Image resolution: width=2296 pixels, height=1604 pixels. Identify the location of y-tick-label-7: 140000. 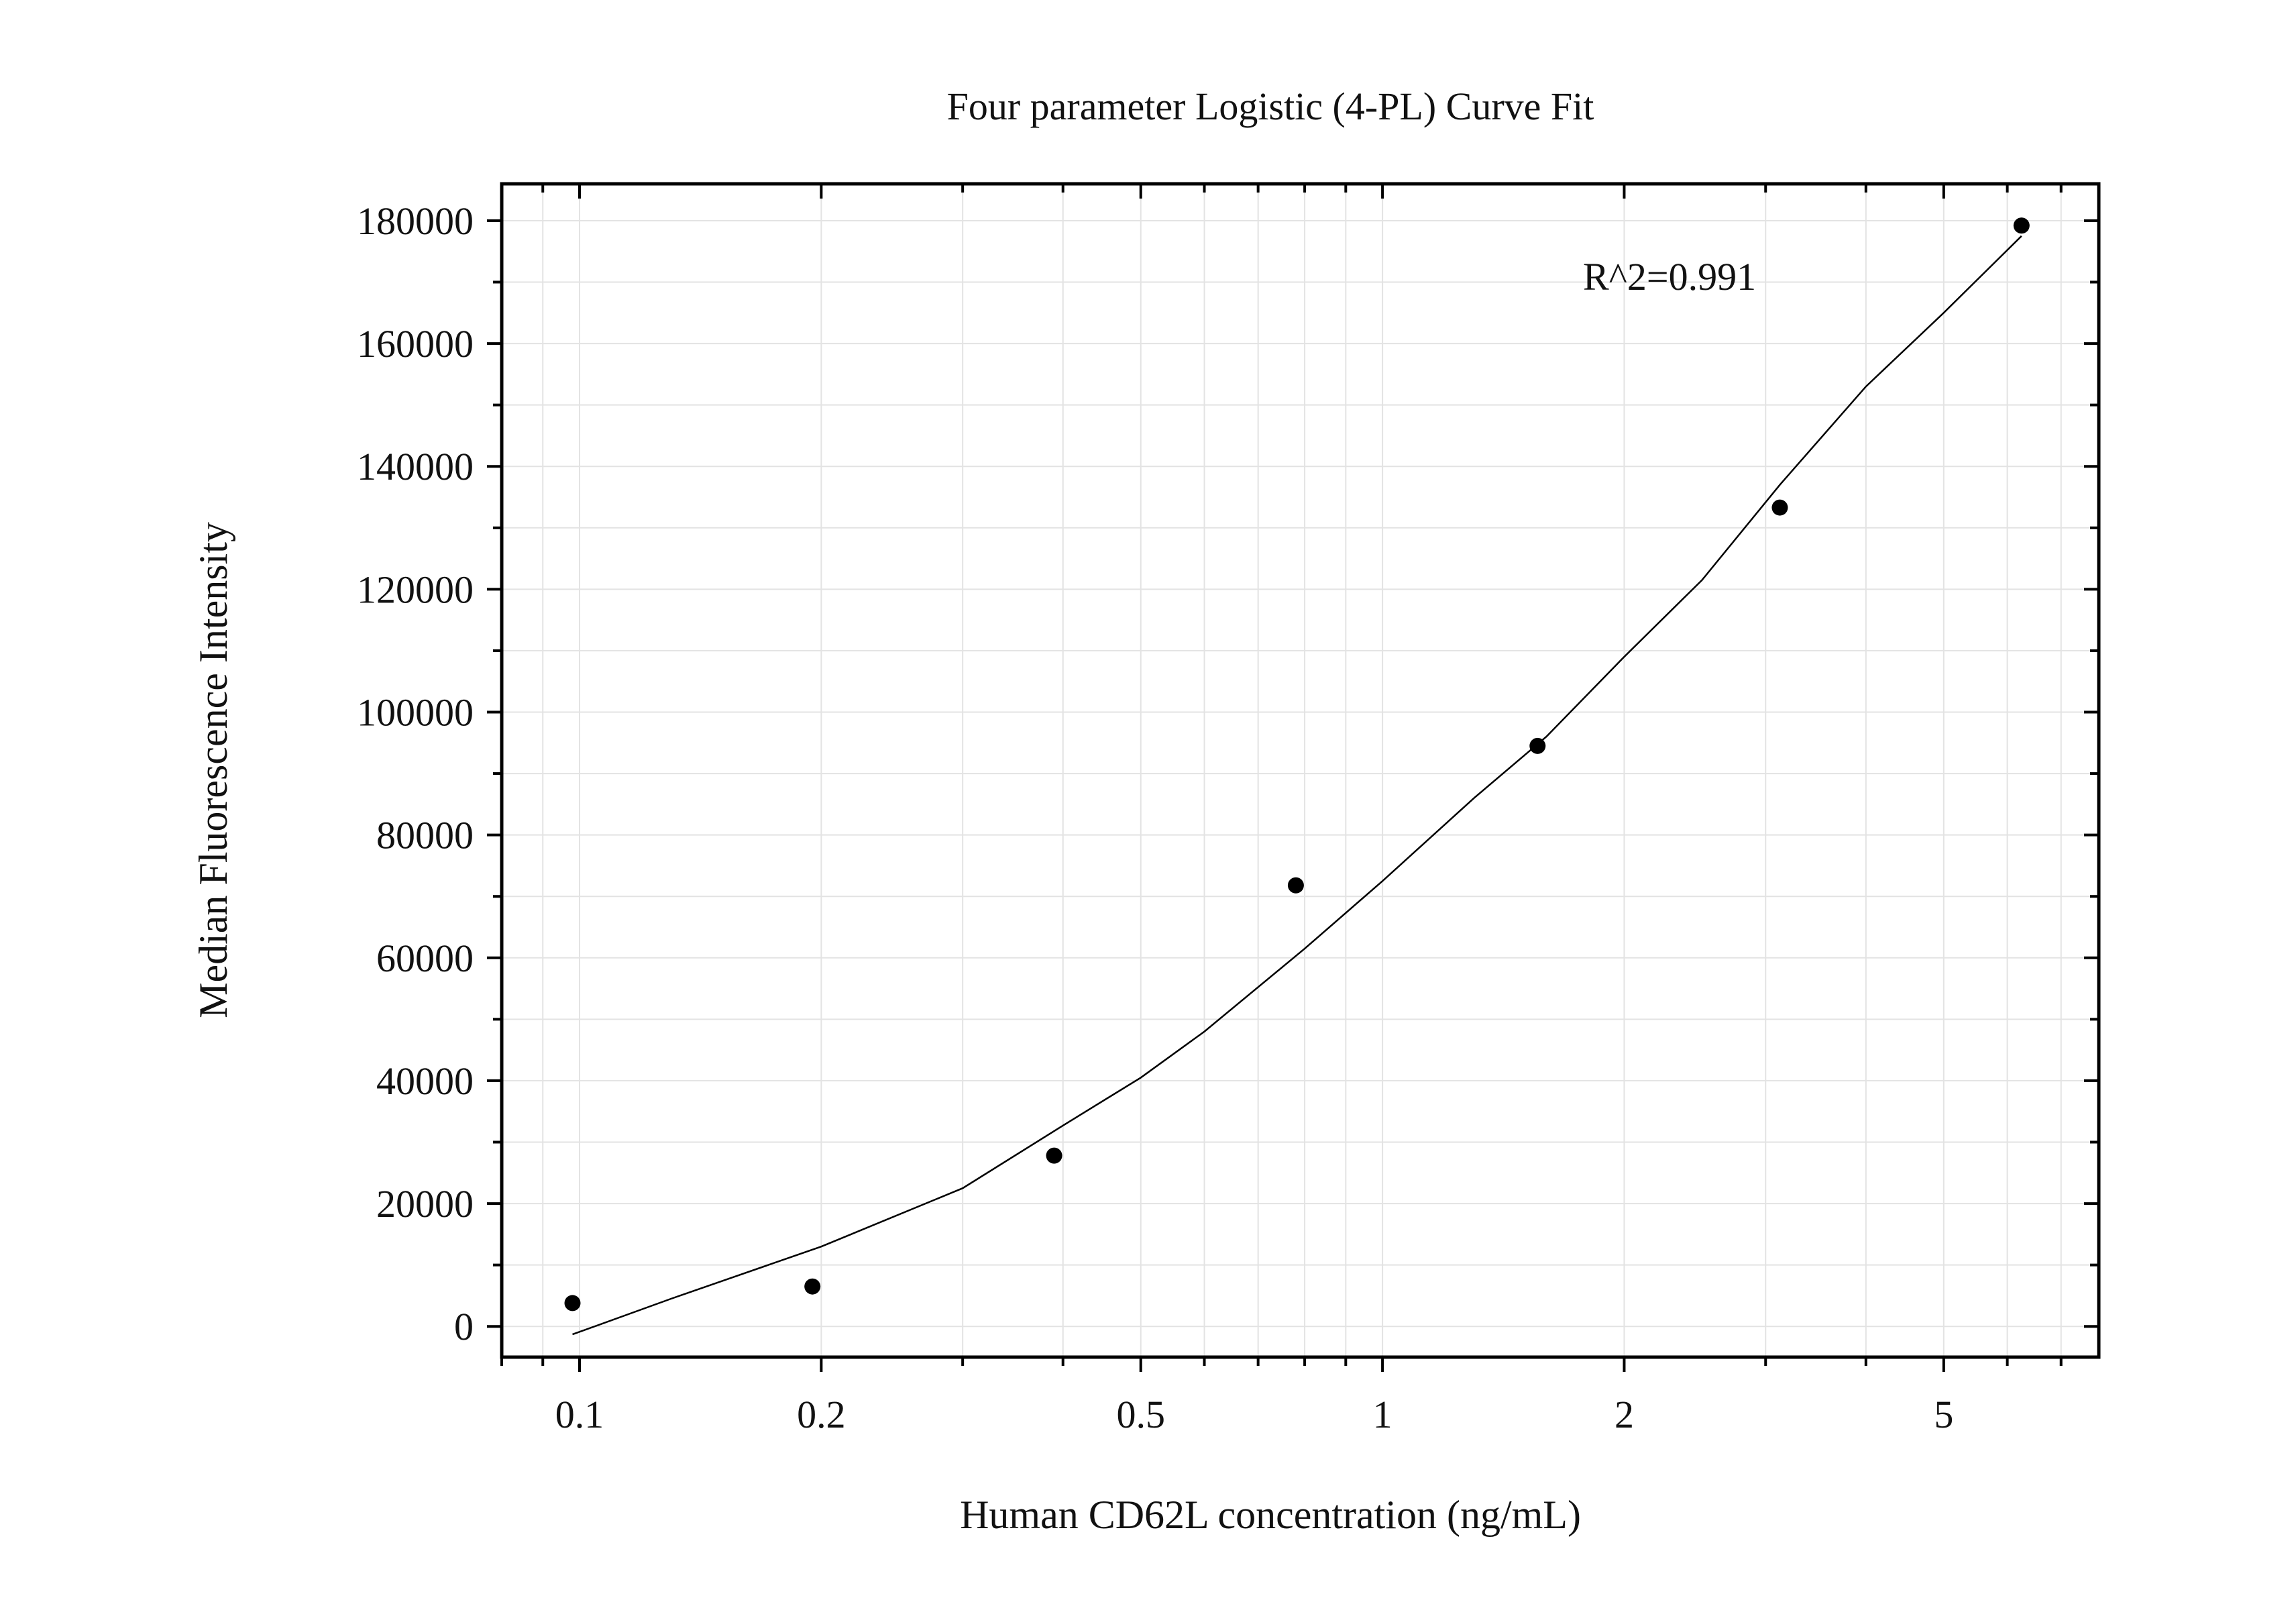
(415, 466).